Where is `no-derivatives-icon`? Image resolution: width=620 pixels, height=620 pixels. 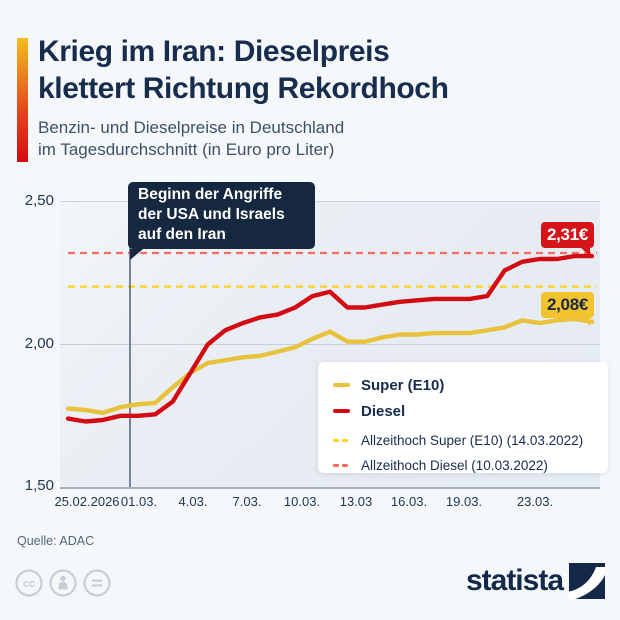
no-derivatives-icon is located at coordinates (97, 583).